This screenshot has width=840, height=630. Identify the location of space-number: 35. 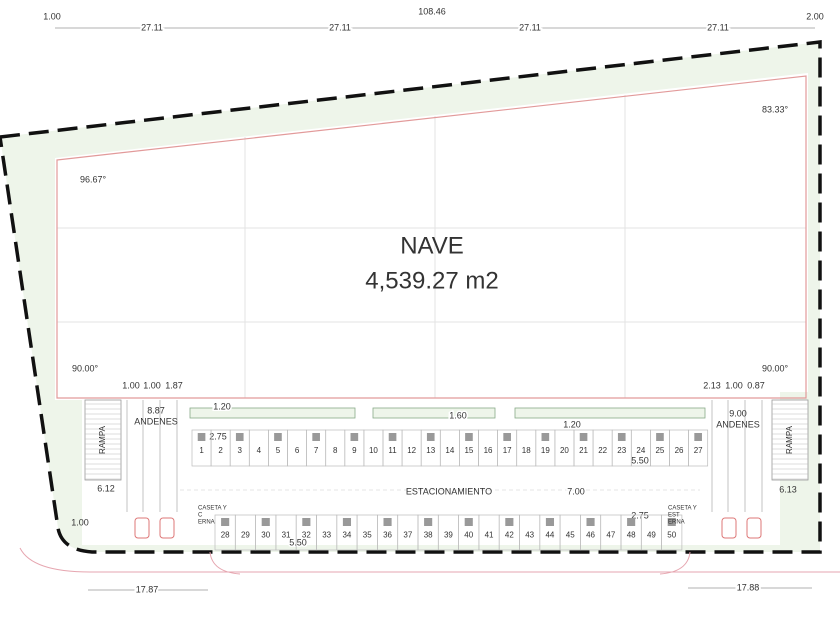
(367, 535).